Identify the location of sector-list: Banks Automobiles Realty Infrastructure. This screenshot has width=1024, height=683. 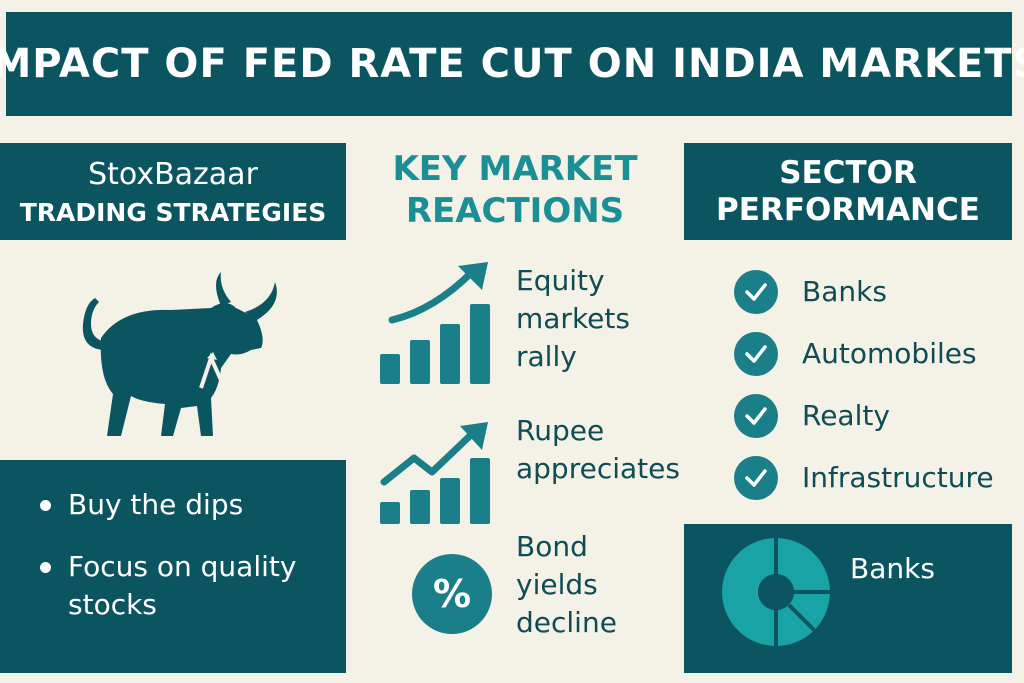
(848, 382).